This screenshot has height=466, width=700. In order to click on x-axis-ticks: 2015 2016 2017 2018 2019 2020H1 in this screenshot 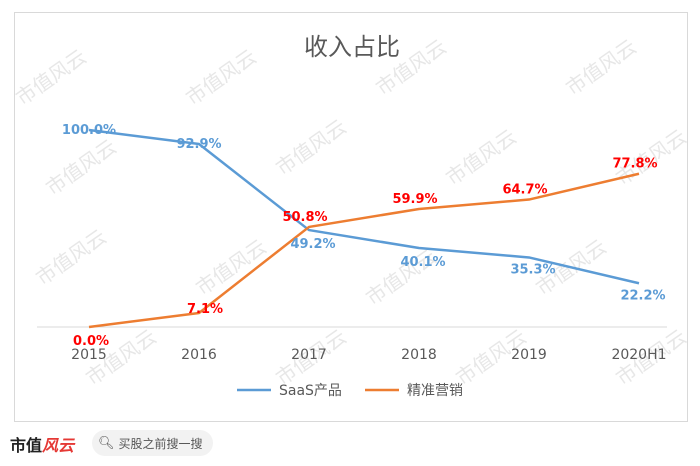, I will do `click(368, 355)`.